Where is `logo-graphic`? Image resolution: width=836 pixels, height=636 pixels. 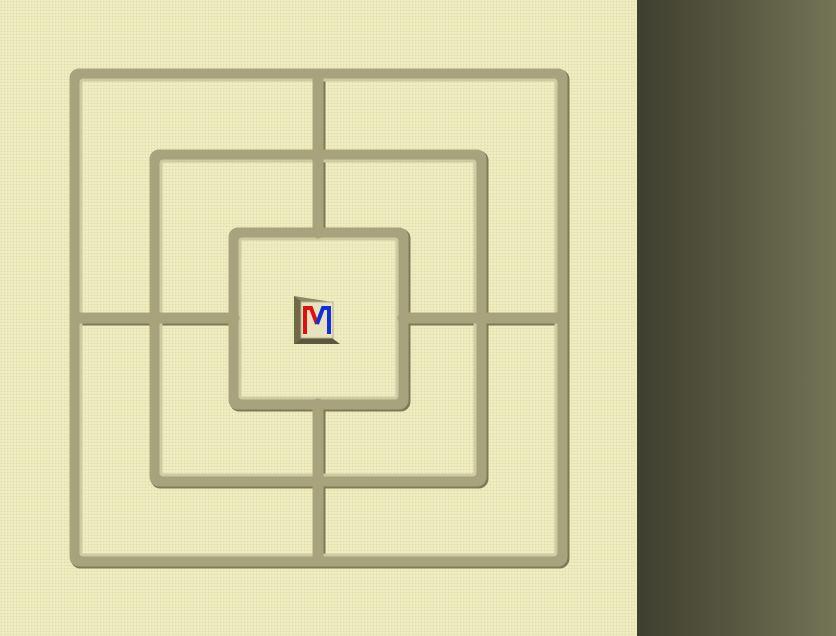 logo-graphic is located at coordinates (317, 320).